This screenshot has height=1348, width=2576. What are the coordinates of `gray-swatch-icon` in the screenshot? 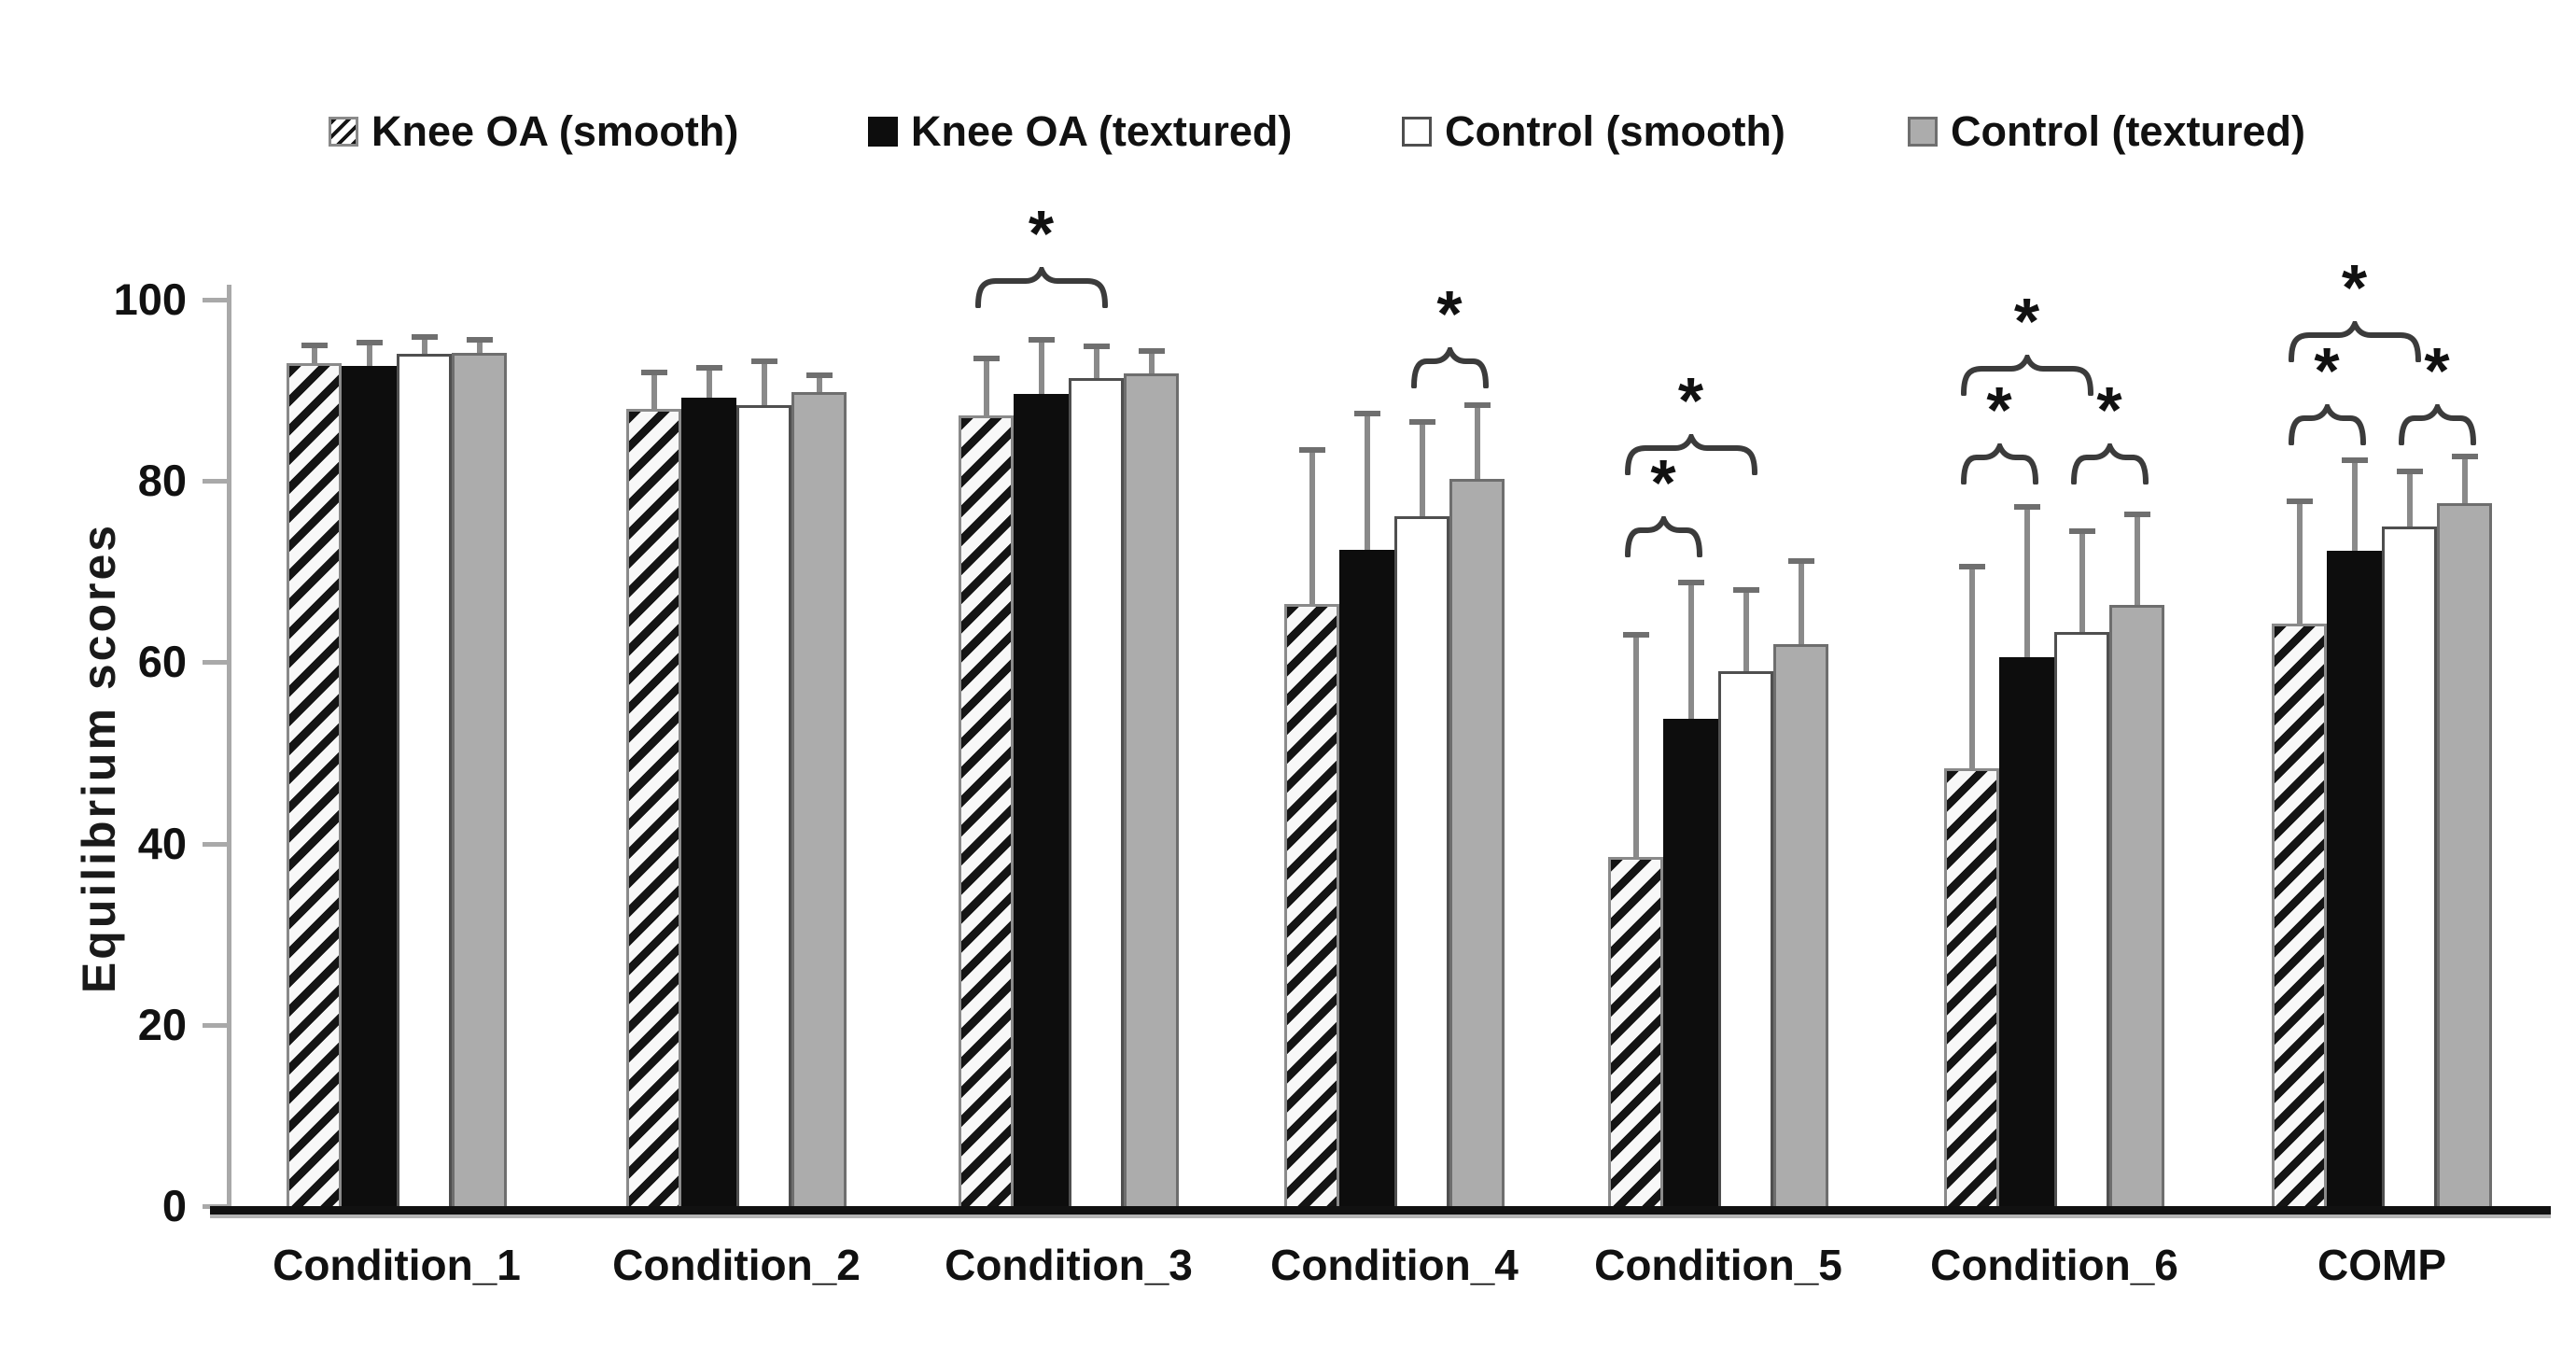 It's located at (1923, 132).